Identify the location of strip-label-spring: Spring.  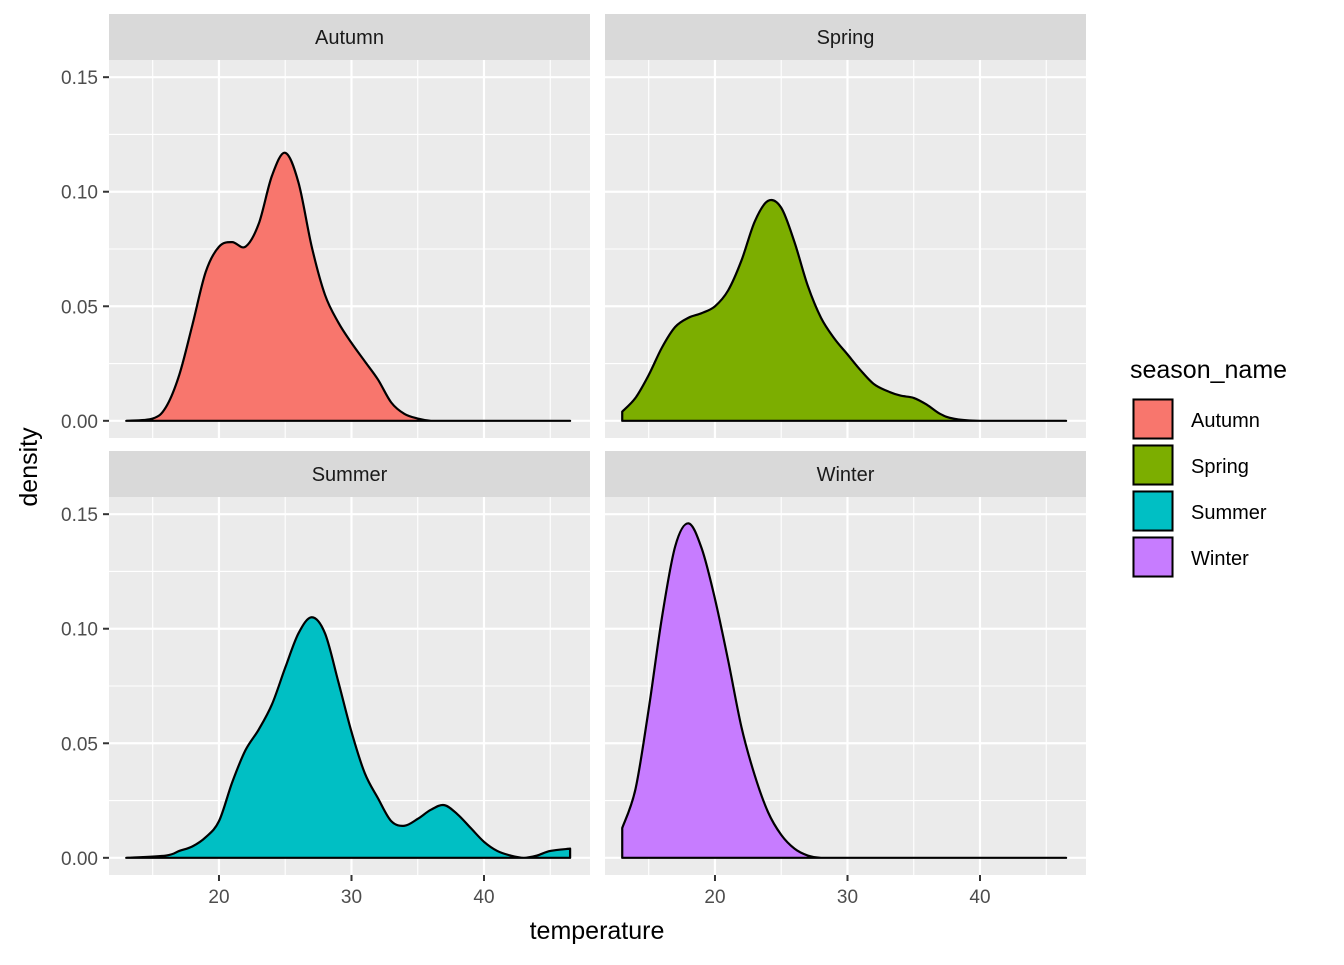
(846, 38).